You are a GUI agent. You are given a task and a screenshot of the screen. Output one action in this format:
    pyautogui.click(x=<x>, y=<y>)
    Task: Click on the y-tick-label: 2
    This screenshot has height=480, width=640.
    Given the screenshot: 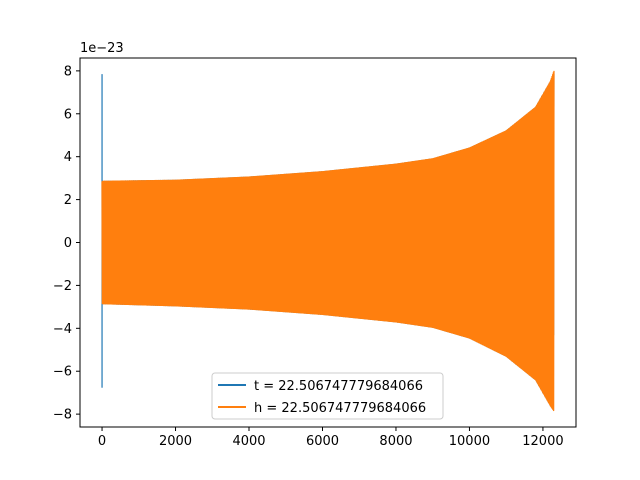 What is the action you would take?
    pyautogui.click(x=68, y=200)
    